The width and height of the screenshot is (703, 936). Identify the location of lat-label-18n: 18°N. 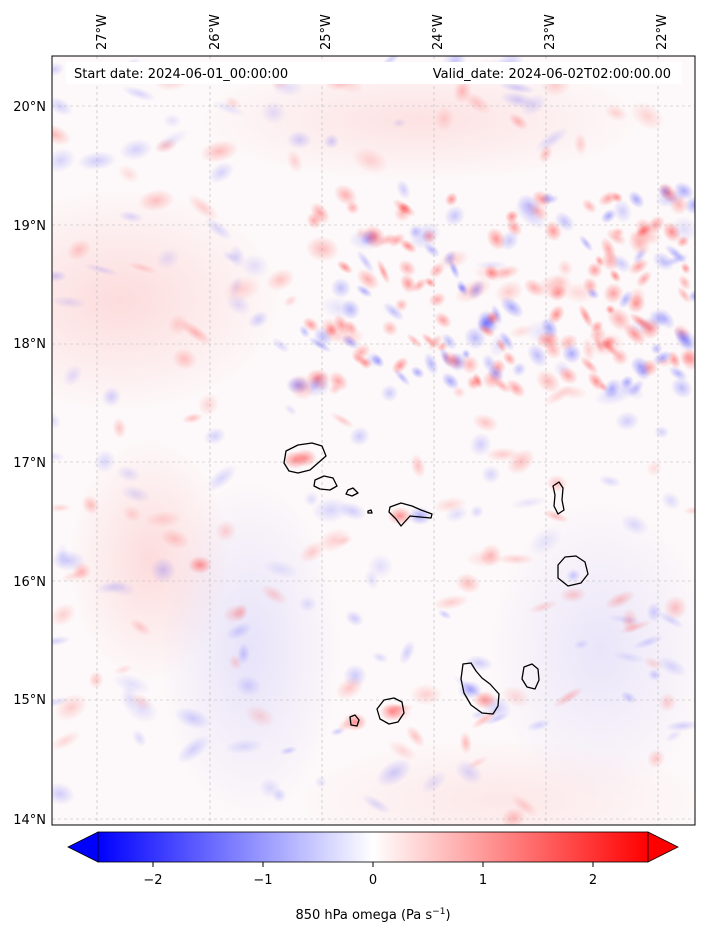
(29, 344).